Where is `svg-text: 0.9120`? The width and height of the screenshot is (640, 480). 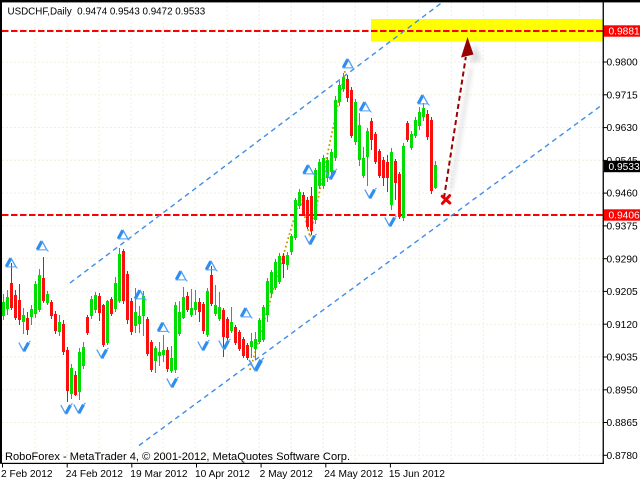 svg-text: 0.9120 is located at coordinates (622, 325).